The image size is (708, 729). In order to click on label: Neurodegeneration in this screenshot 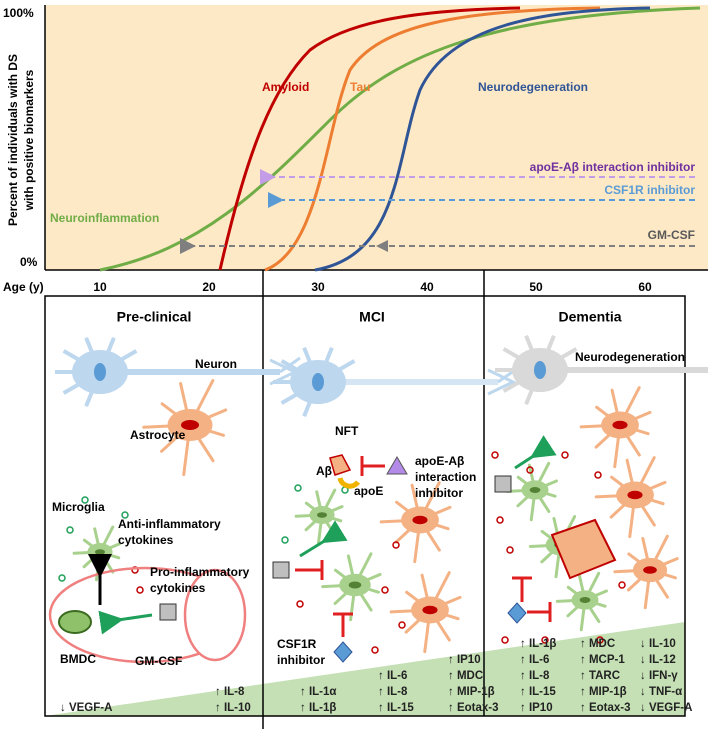, I will do `click(630, 357)`.